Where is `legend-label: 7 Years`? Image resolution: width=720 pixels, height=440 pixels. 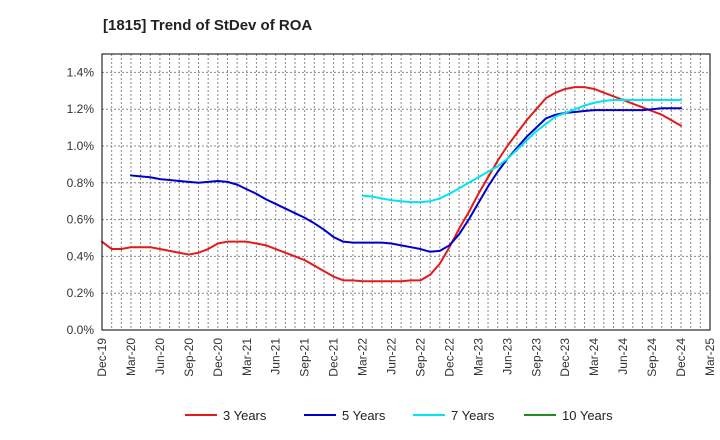 legend-label: 7 Years is located at coordinates (473, 415).